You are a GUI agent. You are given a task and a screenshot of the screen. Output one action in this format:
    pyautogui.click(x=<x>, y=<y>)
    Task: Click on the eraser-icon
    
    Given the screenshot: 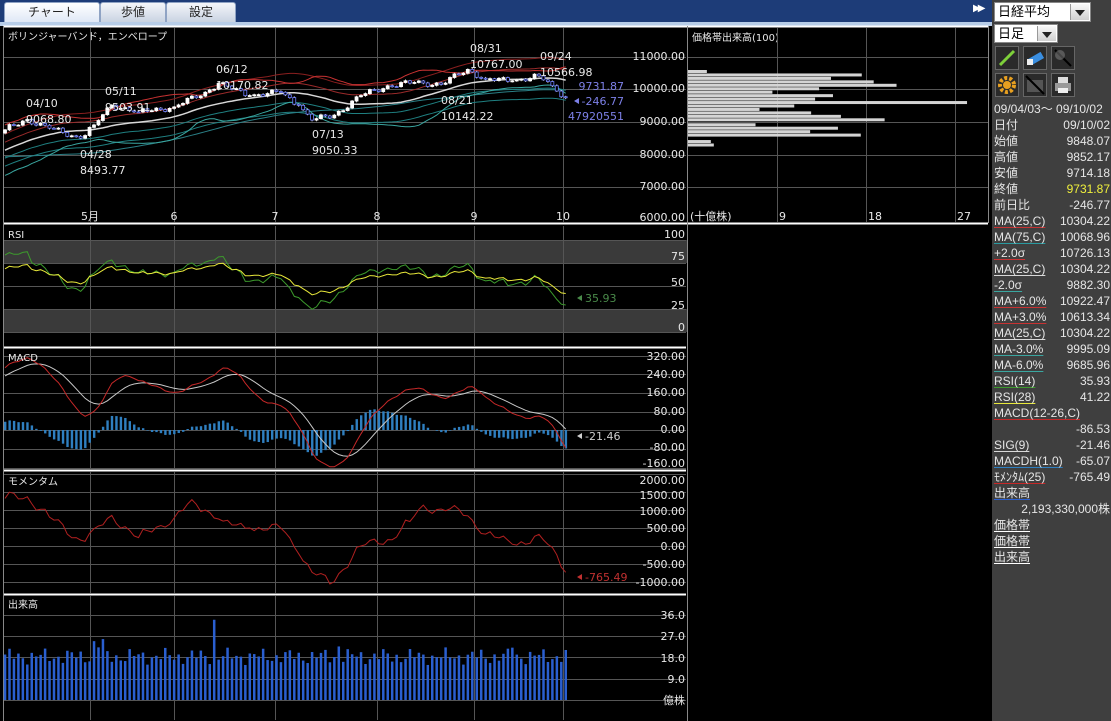 What is the action you would take?
    pyautogui.click(x=1035, y=58)
    